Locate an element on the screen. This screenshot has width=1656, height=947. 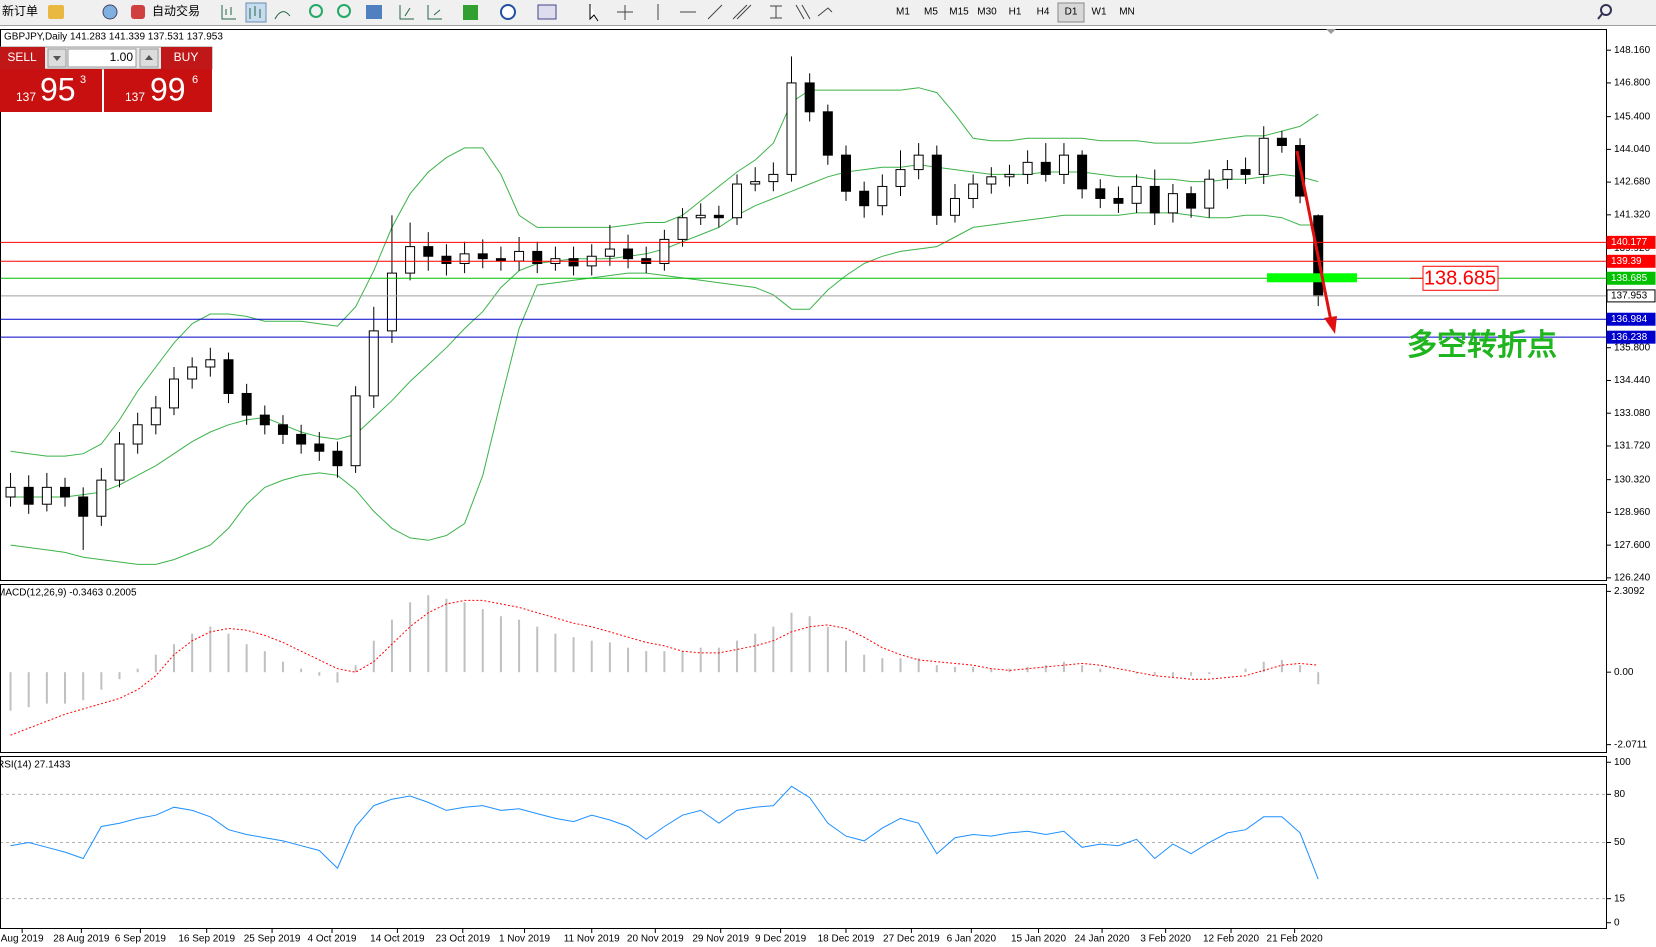
y-tick-label: 0 is located at coordinates (1617, 922).